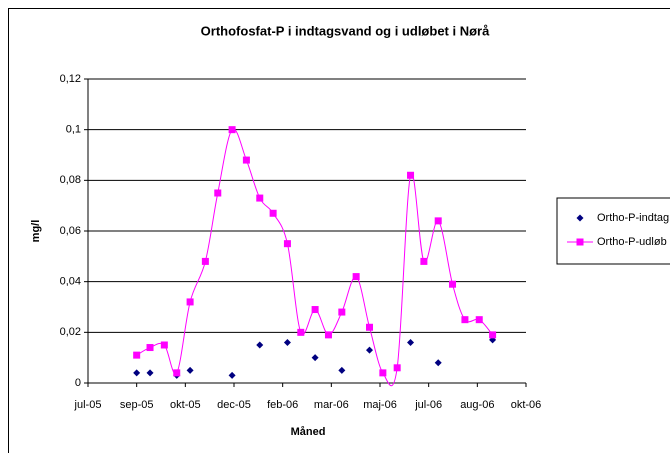 This screenshot has width=670, height=453. Describe the element at coordinates (70, 180) in the screenshot. I see `y-tick-label: 0,08` at that location.